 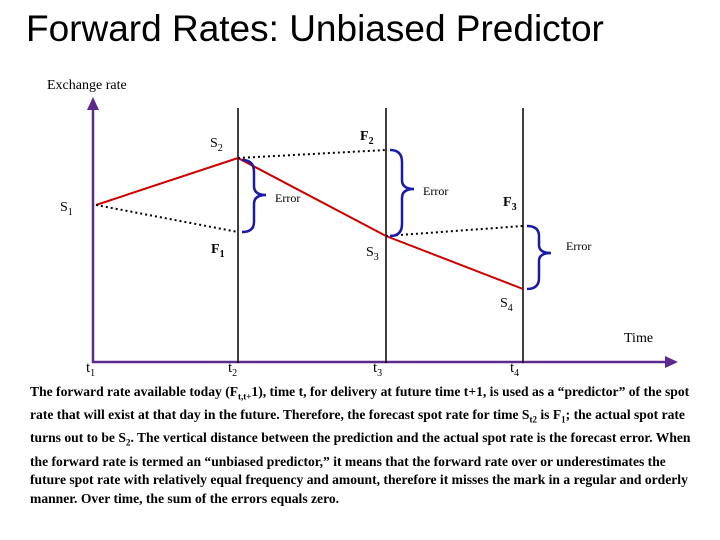 What do you see at coordinates (510, 204) in the screenshot?
I see `label-f3: F3` at bounding box center [510, 204].